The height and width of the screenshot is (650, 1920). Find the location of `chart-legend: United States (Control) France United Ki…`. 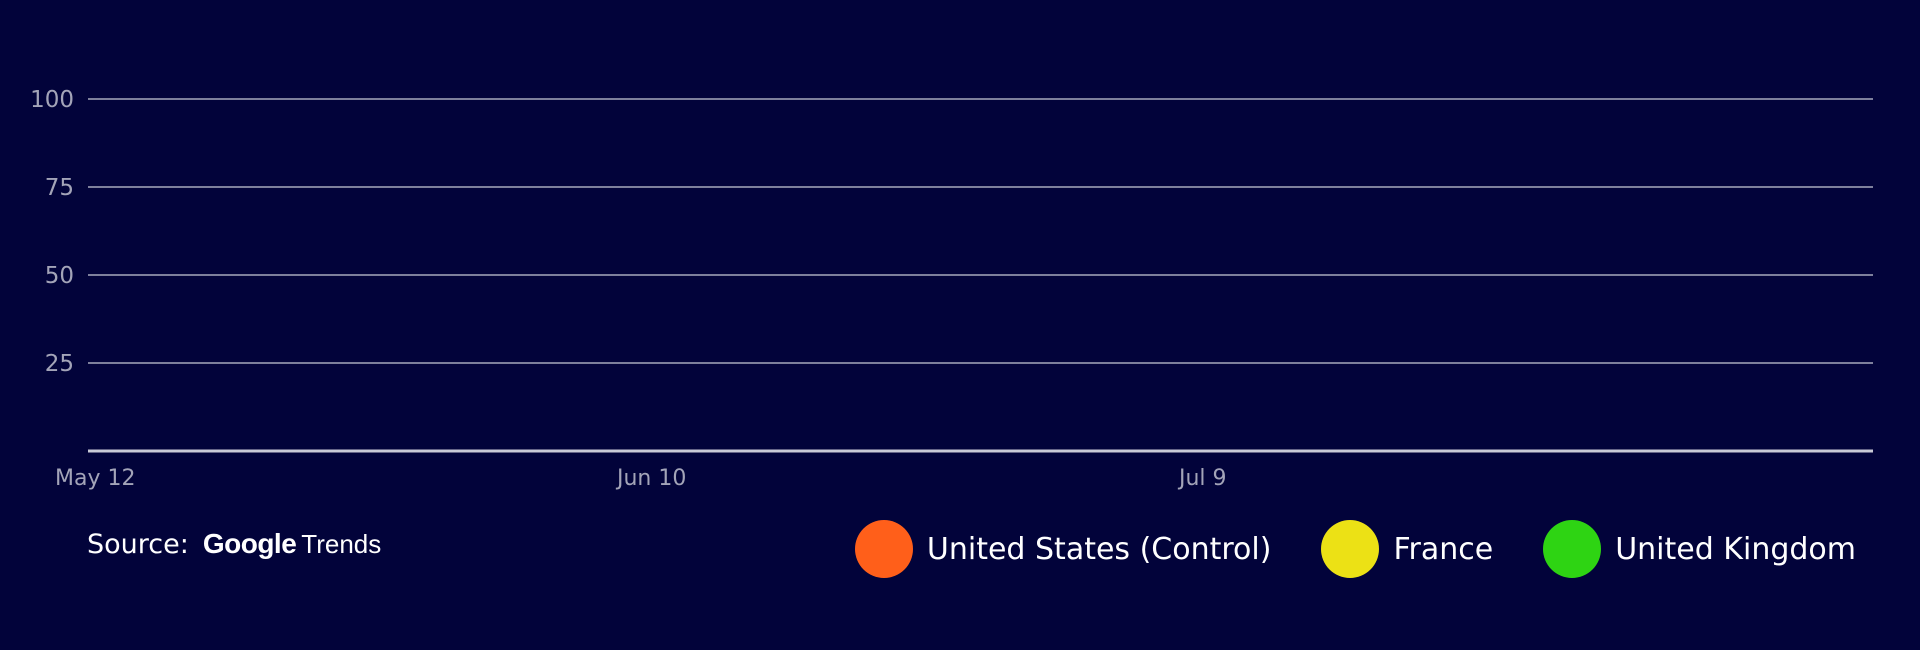

chart-legend: United States (Control) France United Ki… is located at coordinates (1355, 549).